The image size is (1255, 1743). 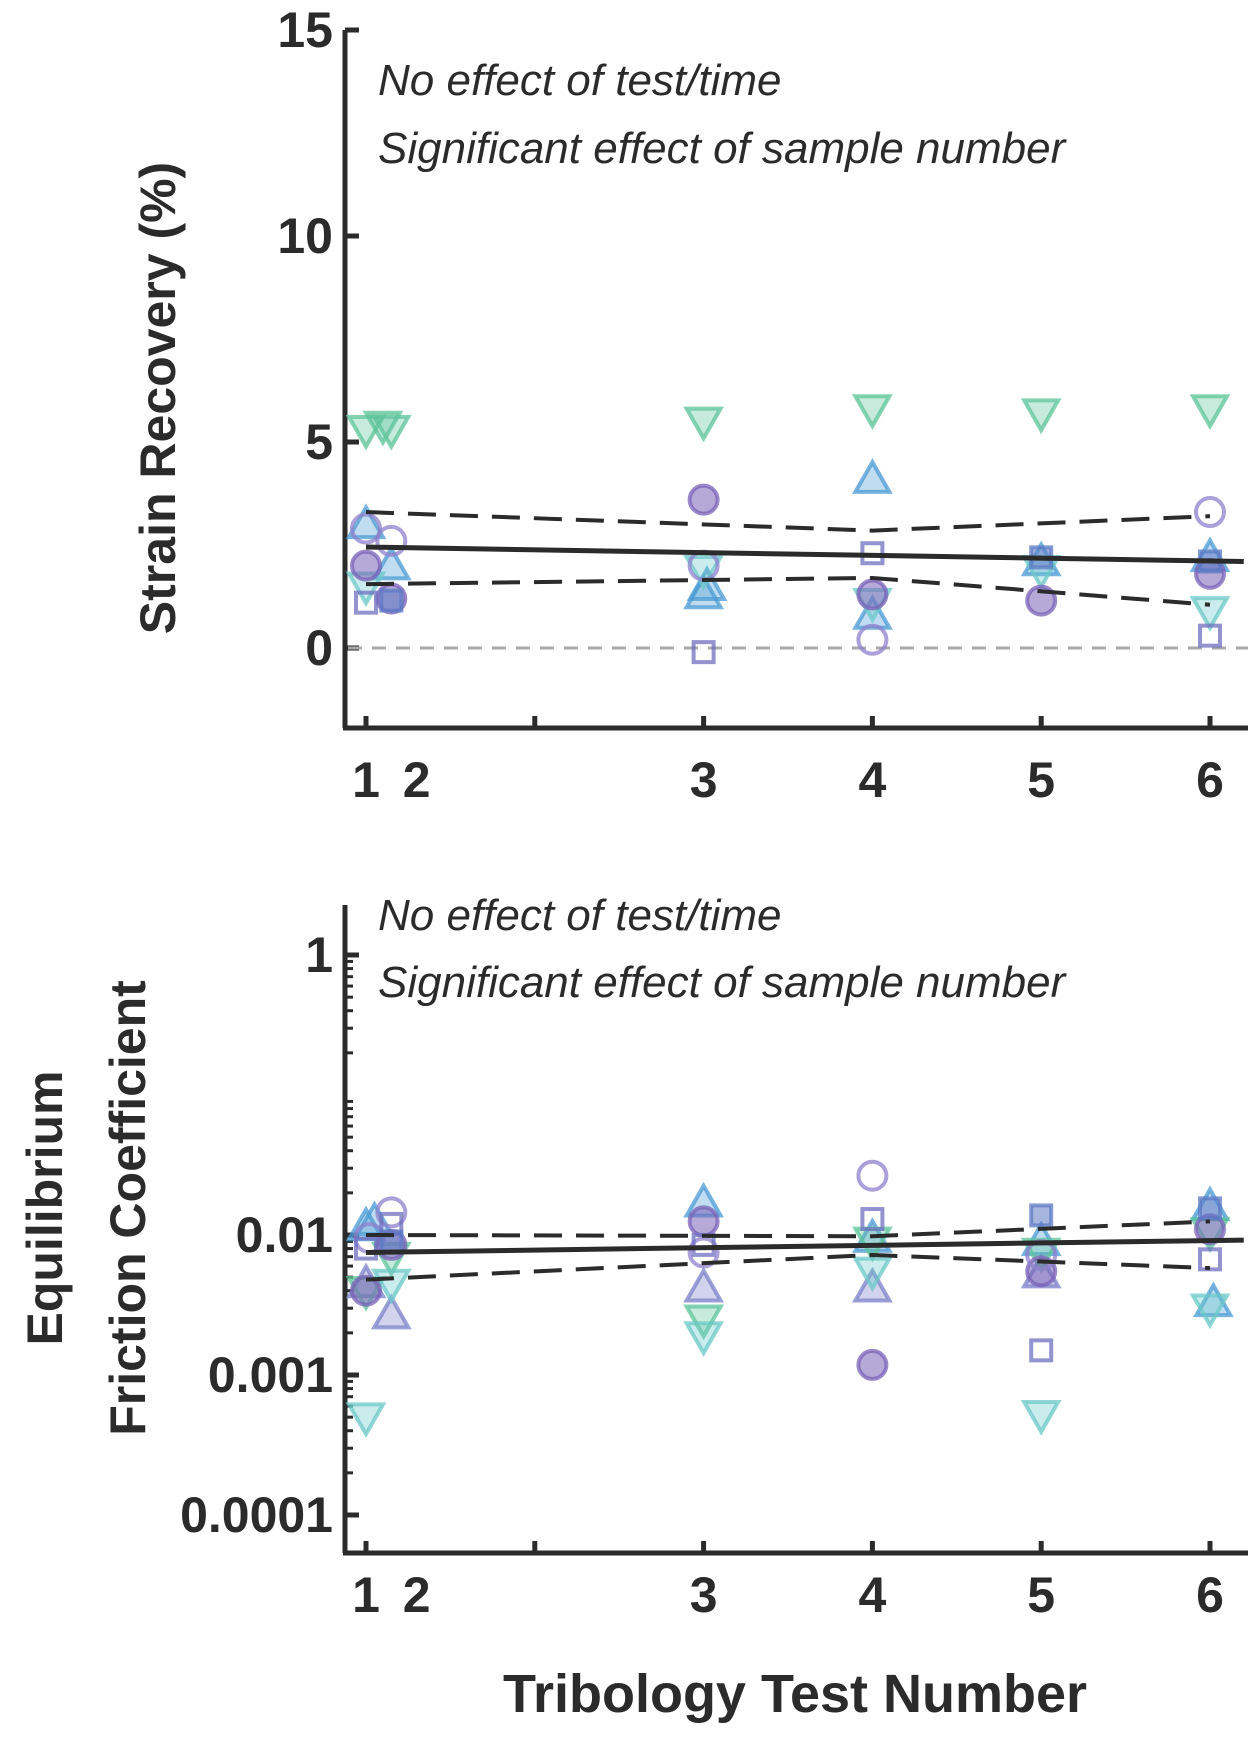 What do you see at coordinates (795, 1694) in the screenshot?
I see `x-axis-title: Tribology Test Number` at bounding box center [795, 1694].